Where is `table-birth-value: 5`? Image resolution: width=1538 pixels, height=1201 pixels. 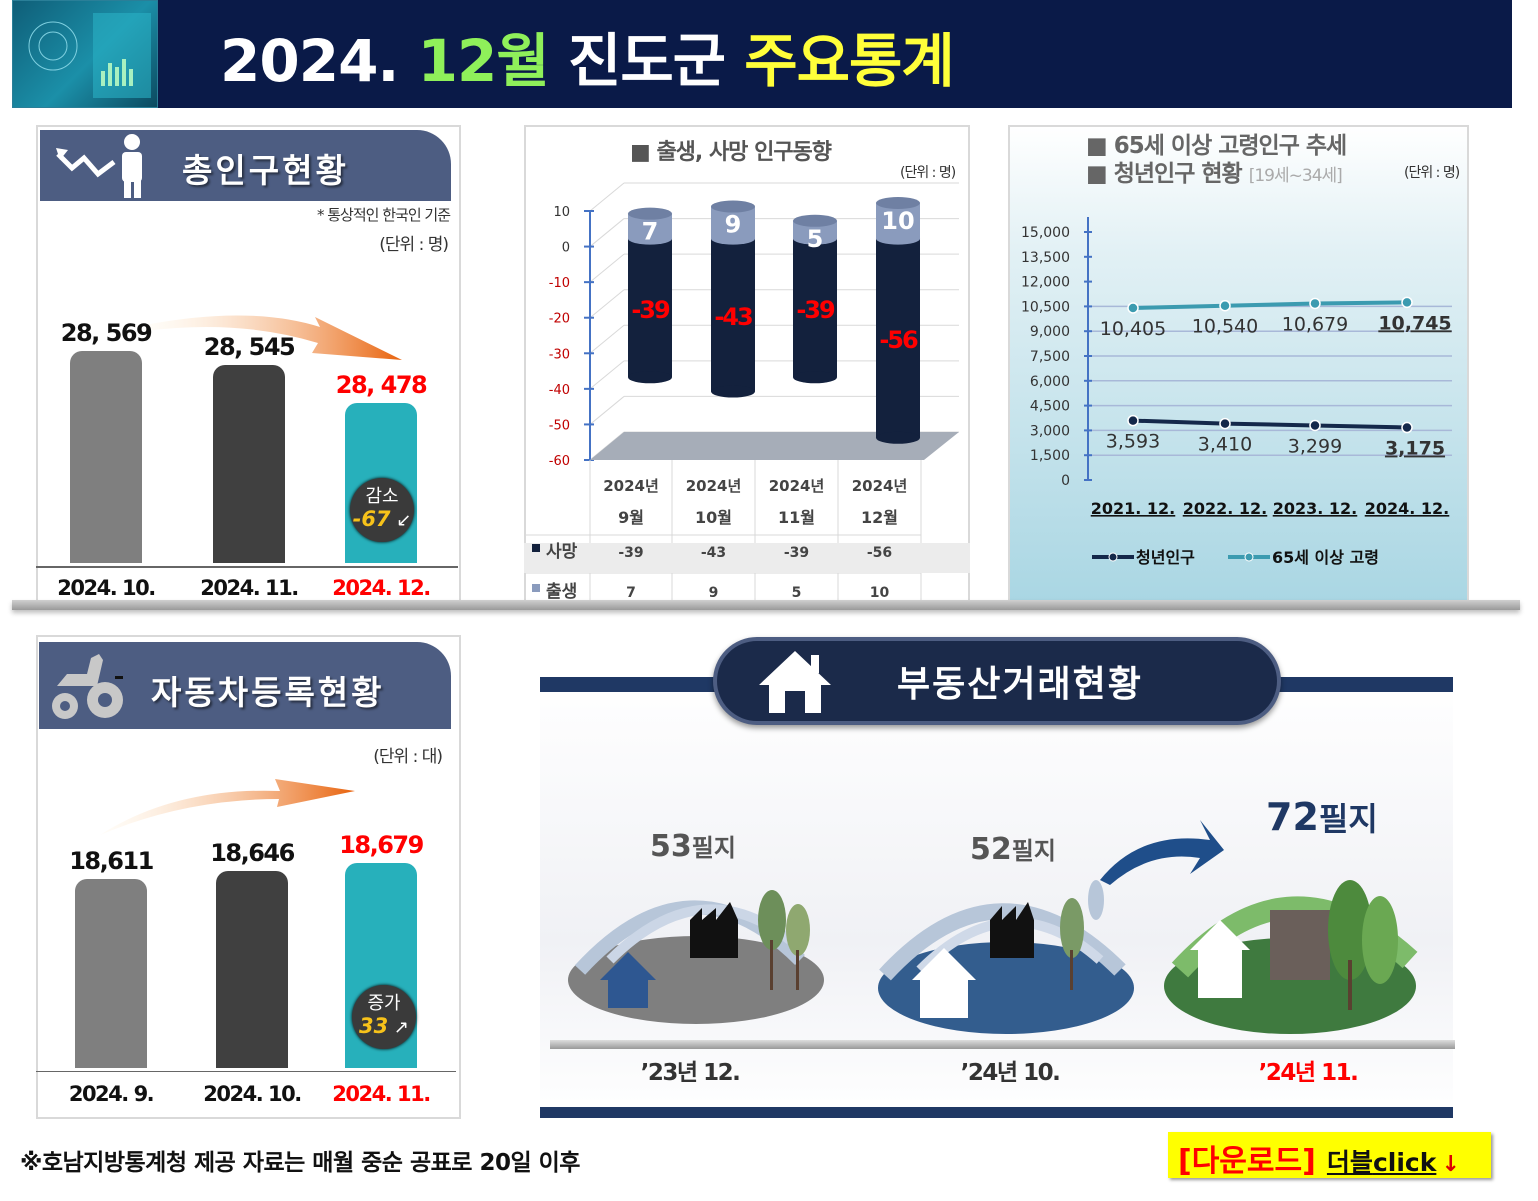 table-birth-value: 5 is located at coordinates (797, 593).